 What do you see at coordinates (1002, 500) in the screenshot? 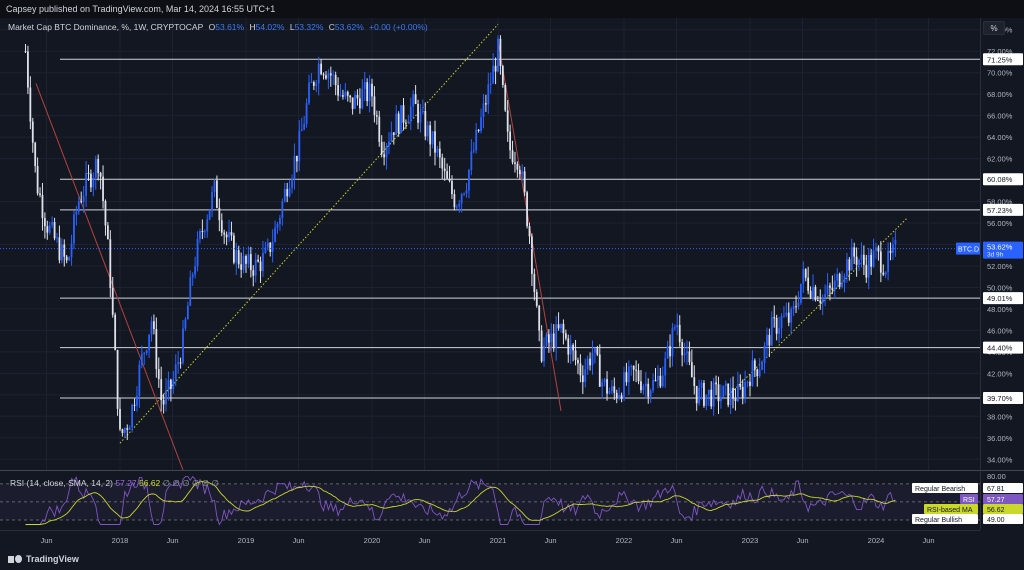
I see `rsi-axis: 80.00 67.81 57.27 56.62 49.00` at bounding box center [1002, 500].